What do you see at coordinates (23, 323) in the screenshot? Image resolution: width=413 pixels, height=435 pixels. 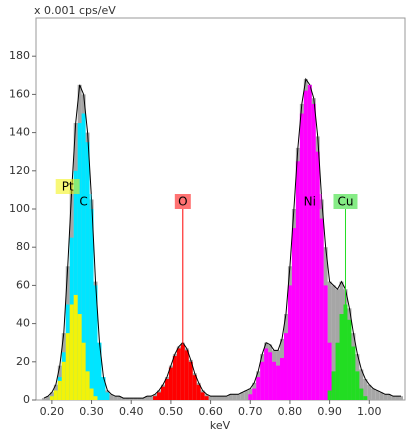 I see `y-tick-label: 40` at bounding box center [23, 323].